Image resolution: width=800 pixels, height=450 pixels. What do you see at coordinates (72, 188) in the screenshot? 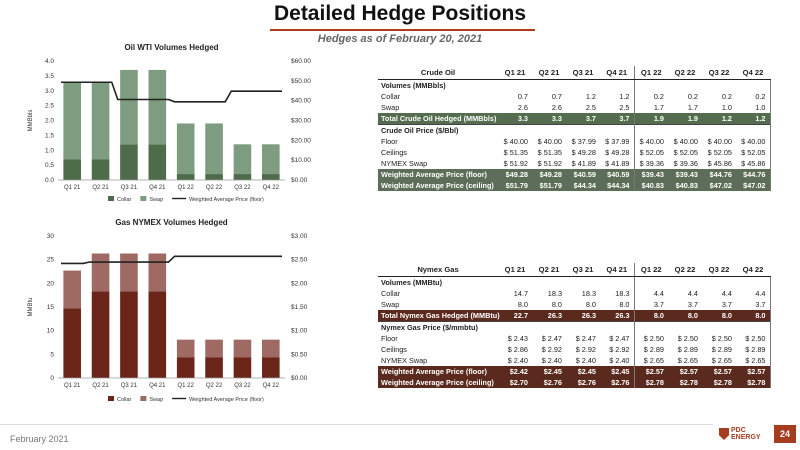
I see `x-tick-label: Q1 21` at bounding box center [72, 188].